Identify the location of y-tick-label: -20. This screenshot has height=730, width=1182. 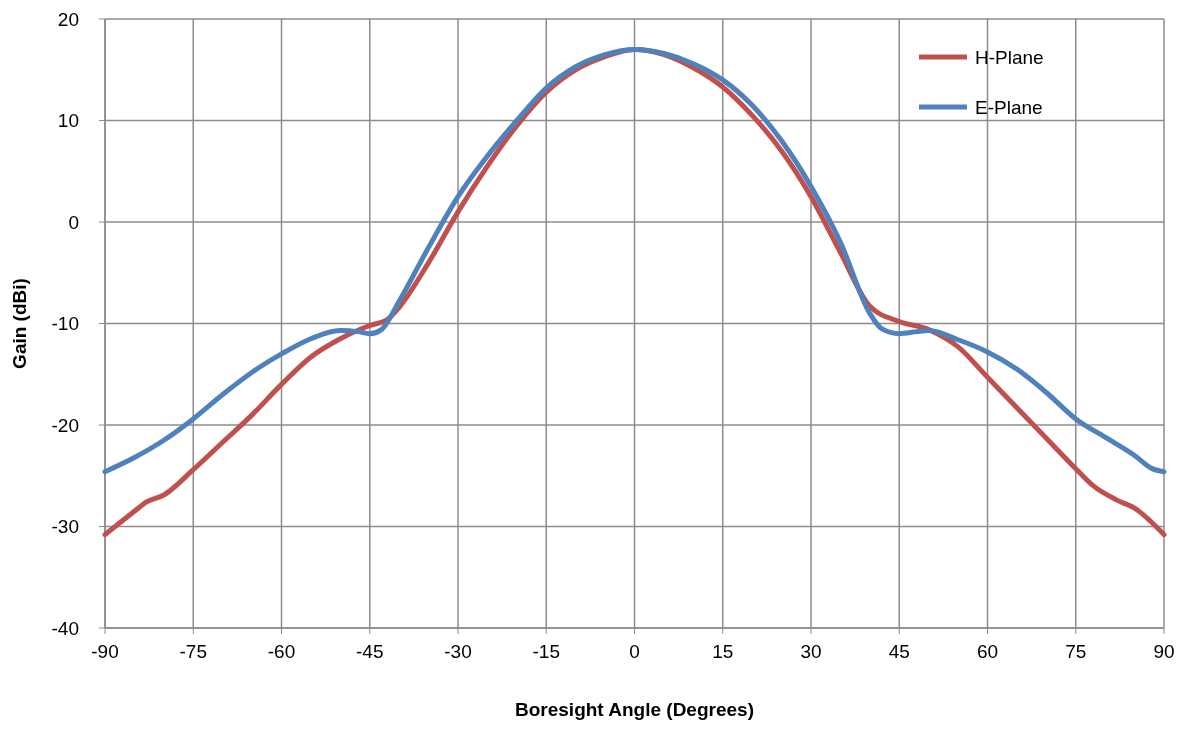
(65, 425).